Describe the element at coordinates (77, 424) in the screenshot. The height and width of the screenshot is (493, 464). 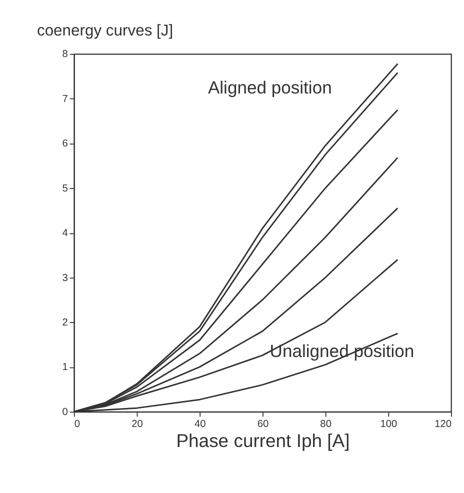
I see `x-tick-label: 0` at that location.